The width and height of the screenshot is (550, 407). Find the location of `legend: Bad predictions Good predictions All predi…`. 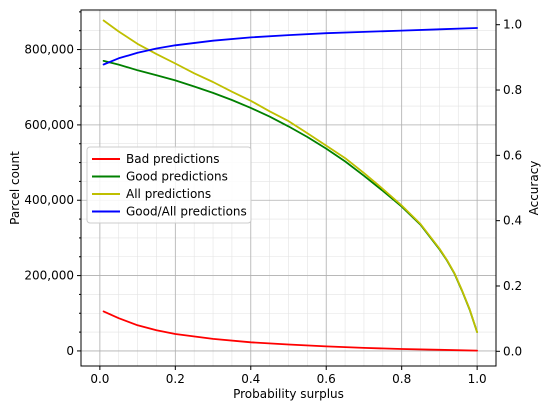

legend: Bad predictions Good predictions All predi… is located at coordinates (169, 185).